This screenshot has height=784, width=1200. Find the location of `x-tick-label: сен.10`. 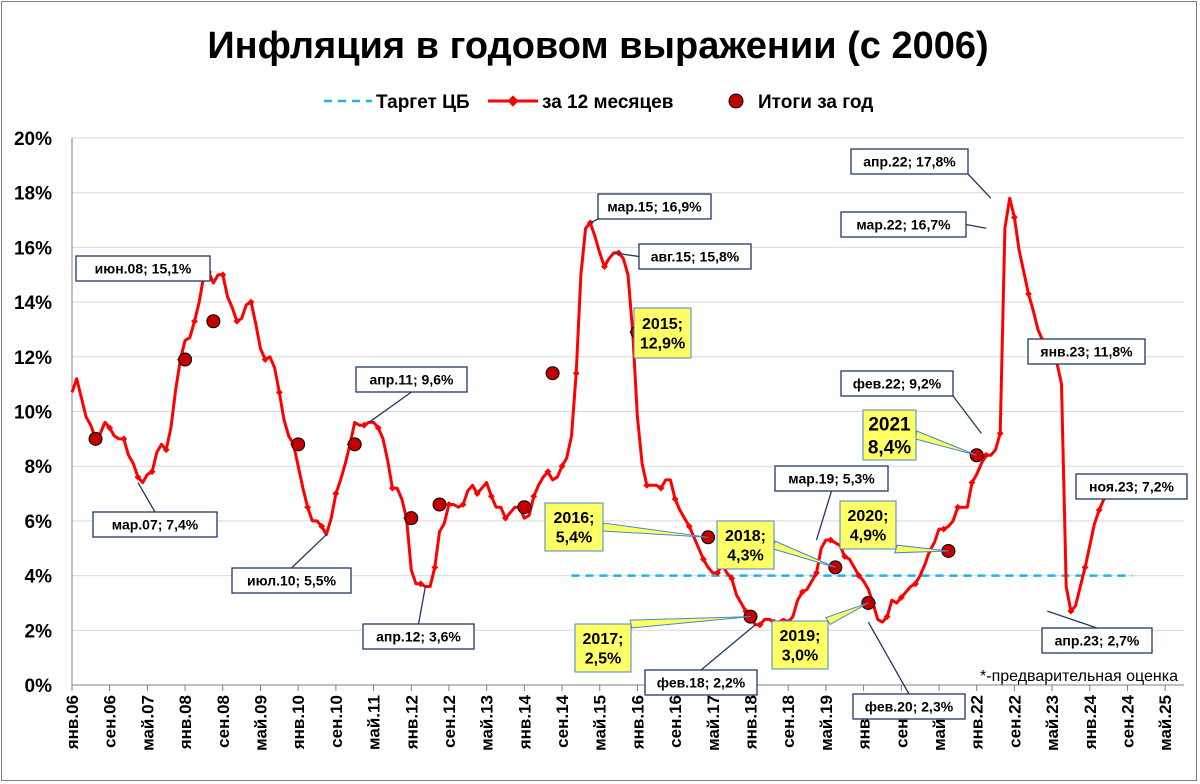

x-tick-label: сен.10 is located at coordinates (336, 721).